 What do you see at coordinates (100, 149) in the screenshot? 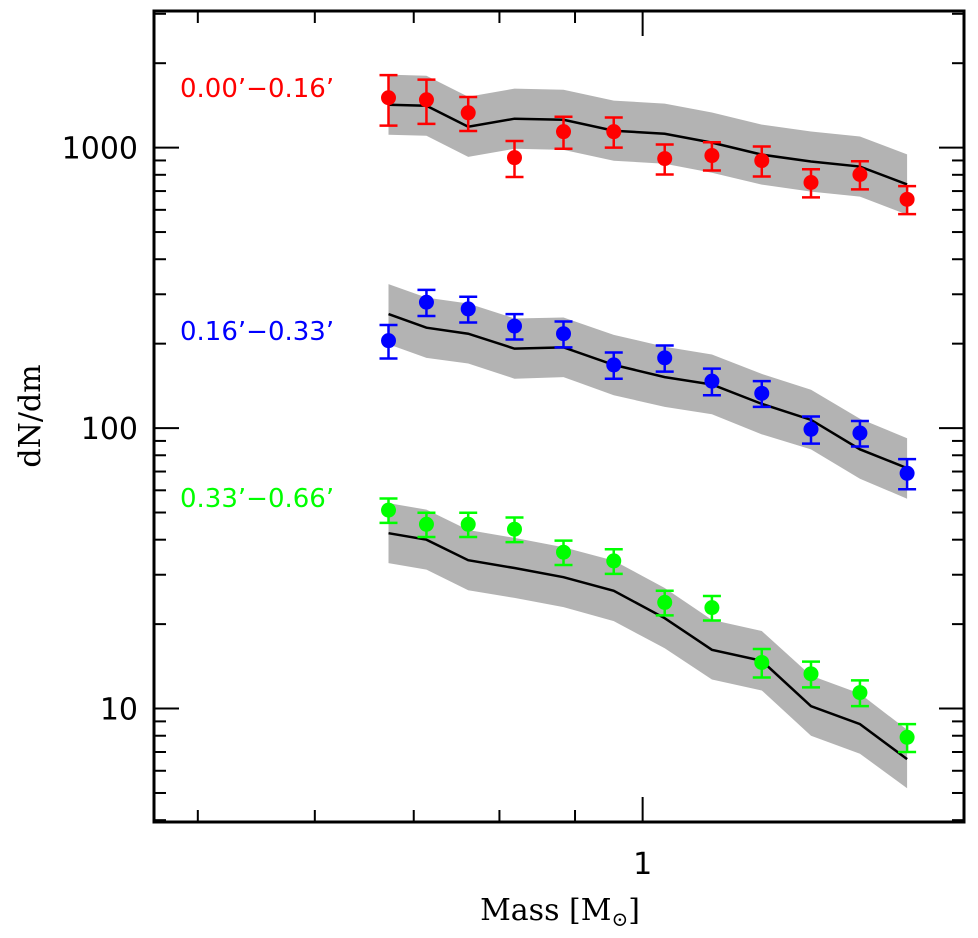
I see `y-tick-label: 1000` at bounding box center [100, 149].